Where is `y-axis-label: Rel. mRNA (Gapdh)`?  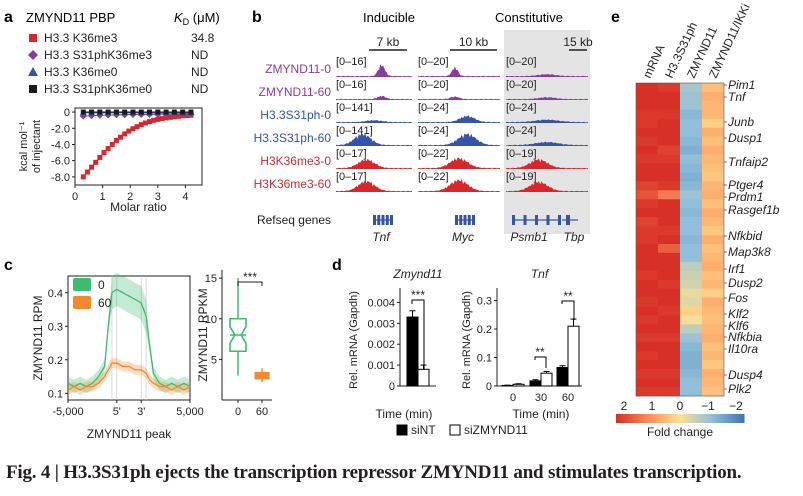
y-axis-label: Rel. mRNA (Gapdh) is located at coordinates (467, 340).